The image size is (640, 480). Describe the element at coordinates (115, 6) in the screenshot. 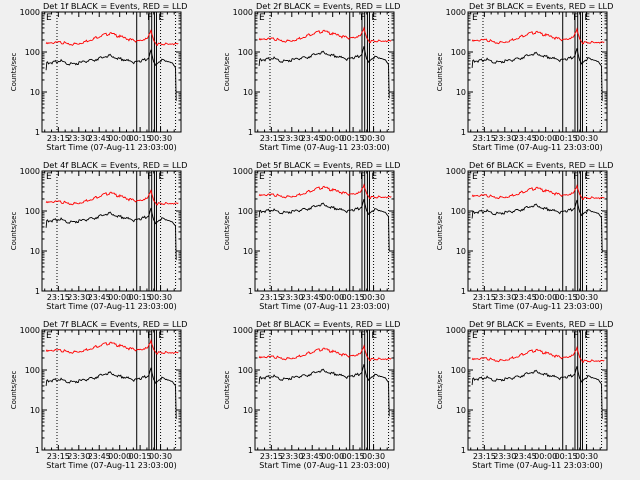

I see `chart-title: Det 1f BLACK = Events, RED = LLD` at that location.